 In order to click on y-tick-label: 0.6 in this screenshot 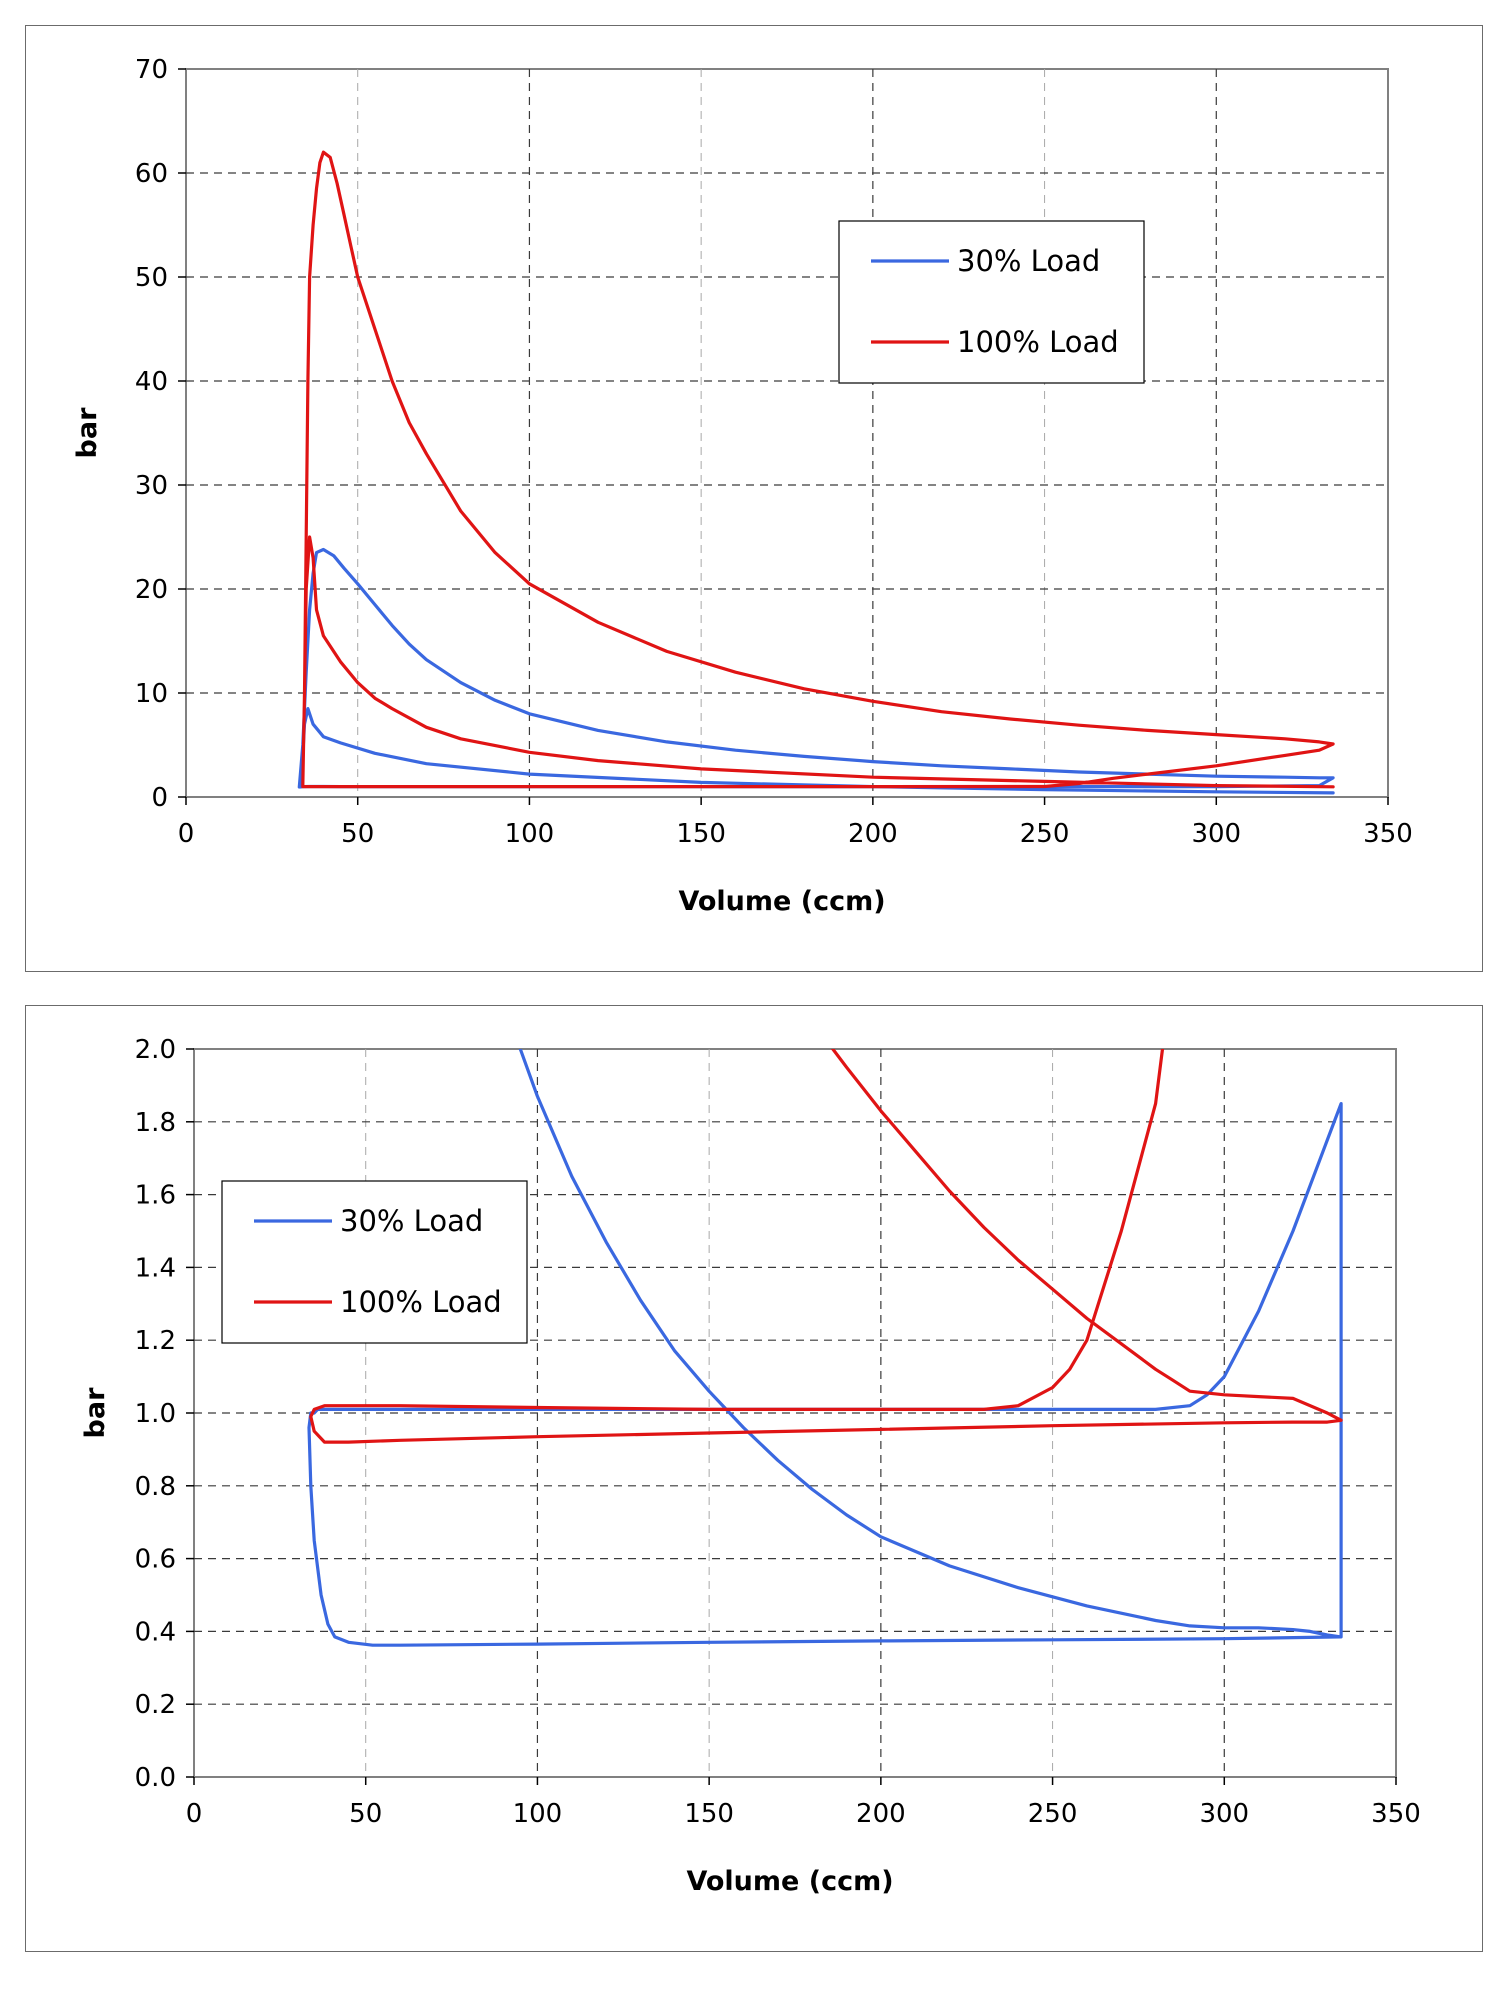, I will do `click(155, 1560)`.